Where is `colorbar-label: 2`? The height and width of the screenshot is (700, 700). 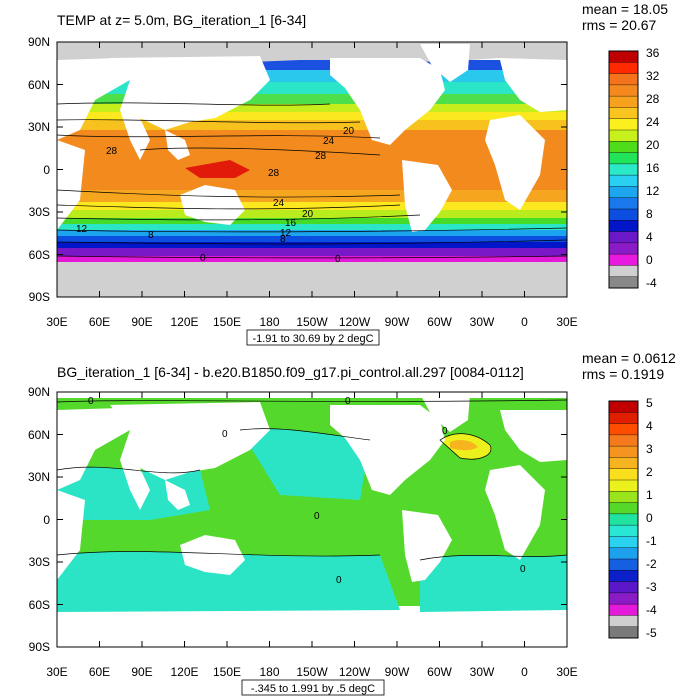
colorbar-label: 2 is located at coordinates (649, 472).